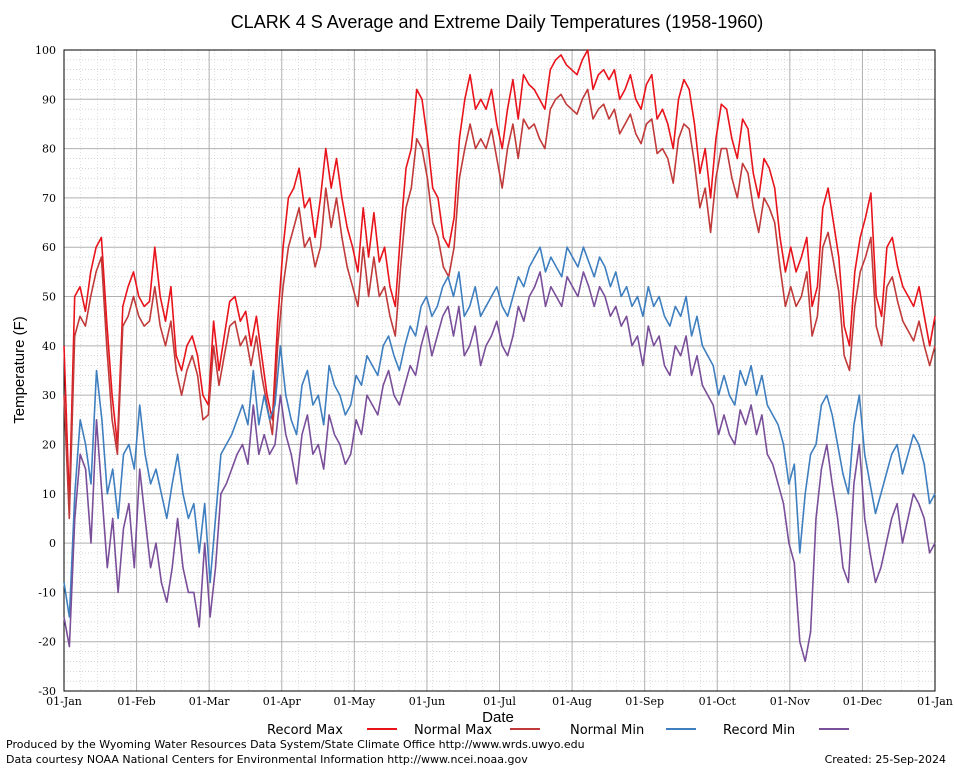 The image size is (954, 768). I want to click on legend-label: Normal Max, so click(453, 730).